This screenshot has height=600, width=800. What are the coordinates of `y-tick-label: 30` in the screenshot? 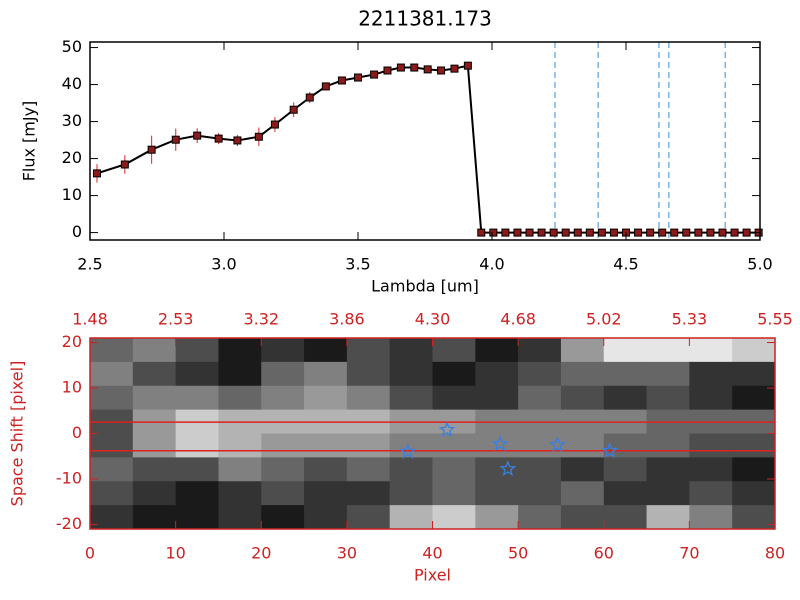 It's located at (72, 120).